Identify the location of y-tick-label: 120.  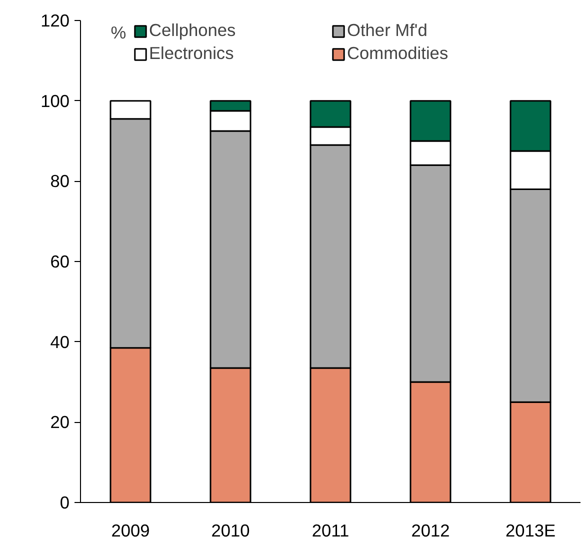
(55, 20).